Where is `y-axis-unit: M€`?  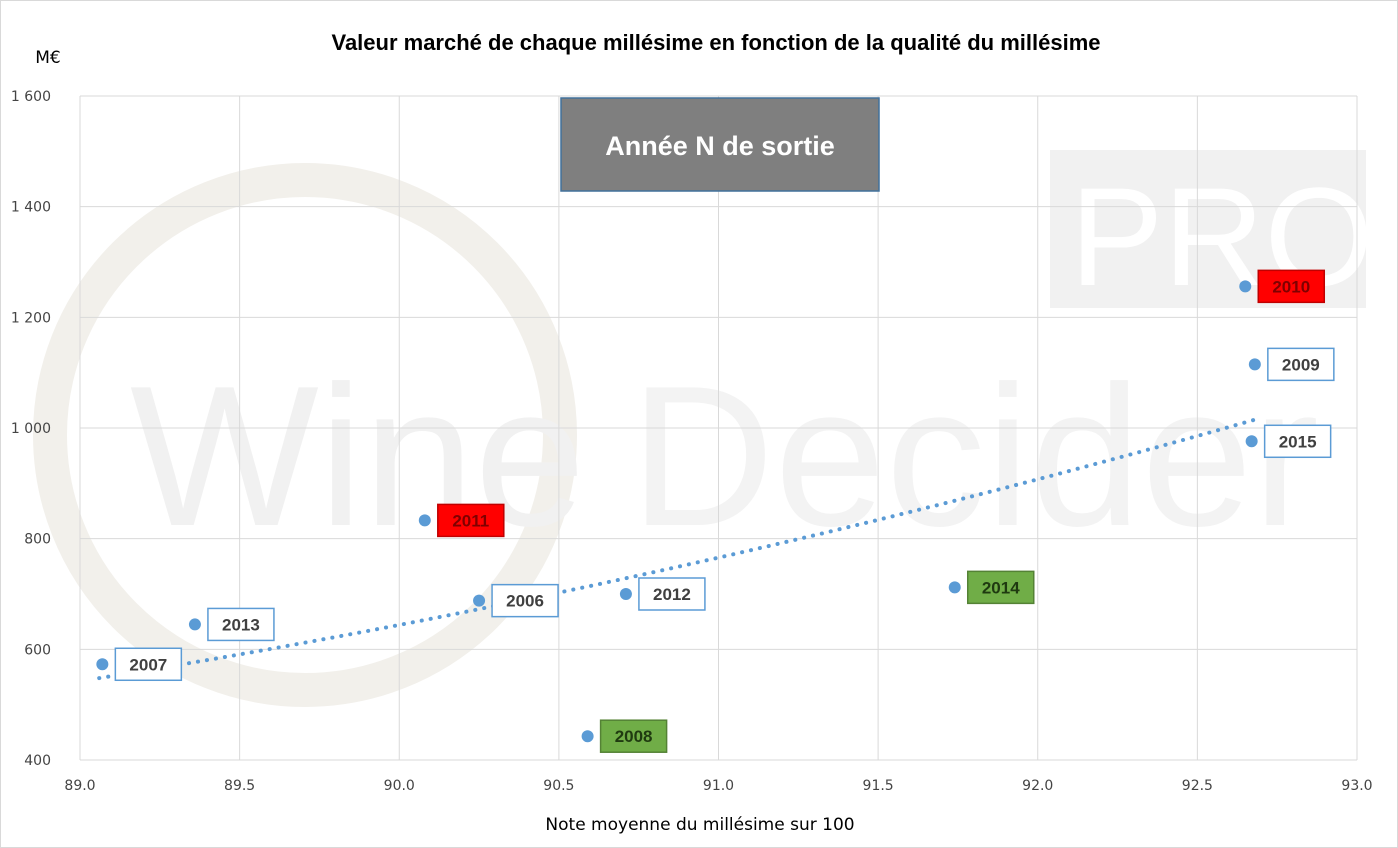
y-axis-unit: M€ is located at coordinates (47, 58).